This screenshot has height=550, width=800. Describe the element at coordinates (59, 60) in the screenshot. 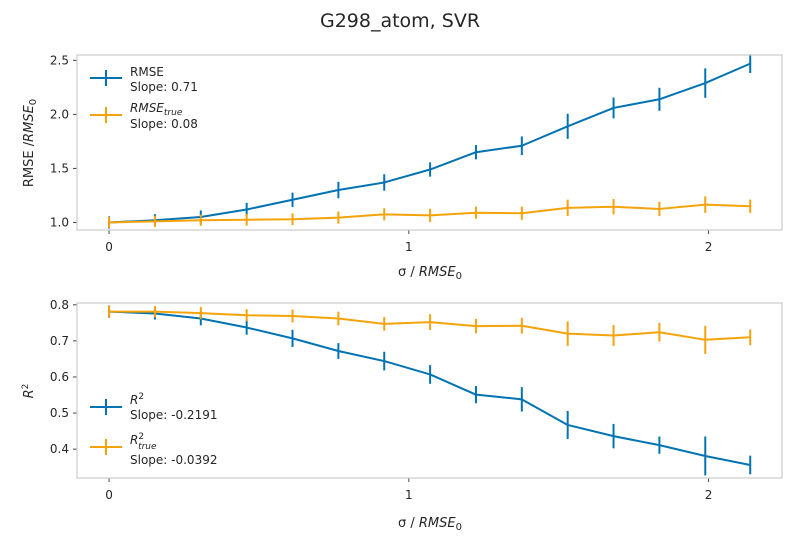

I see `top-y-tick-label: 2.5` at that location.